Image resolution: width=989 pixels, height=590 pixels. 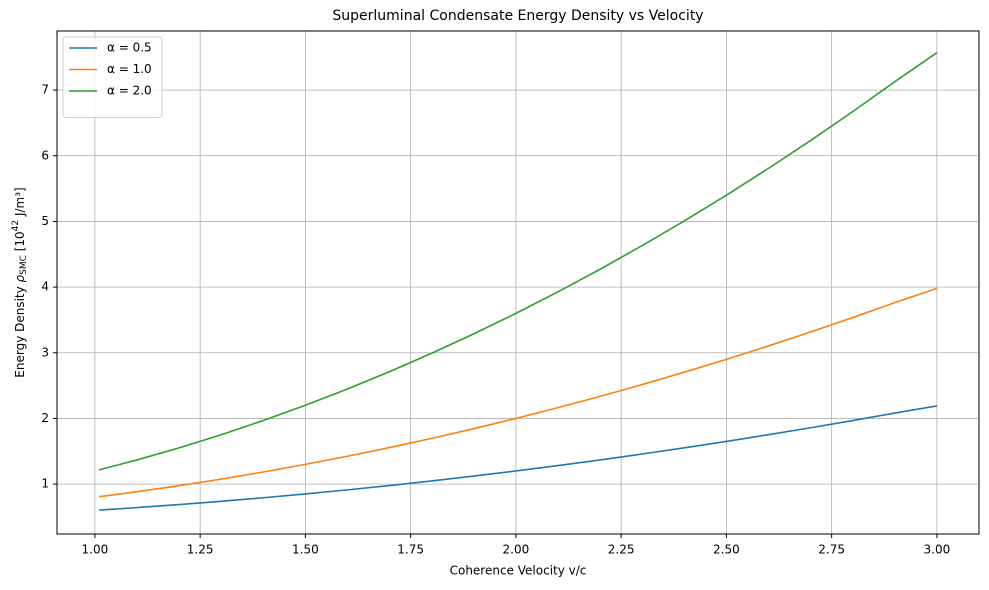 I want to click on legend-label: α = 1.0, so click(x=129, y=69).